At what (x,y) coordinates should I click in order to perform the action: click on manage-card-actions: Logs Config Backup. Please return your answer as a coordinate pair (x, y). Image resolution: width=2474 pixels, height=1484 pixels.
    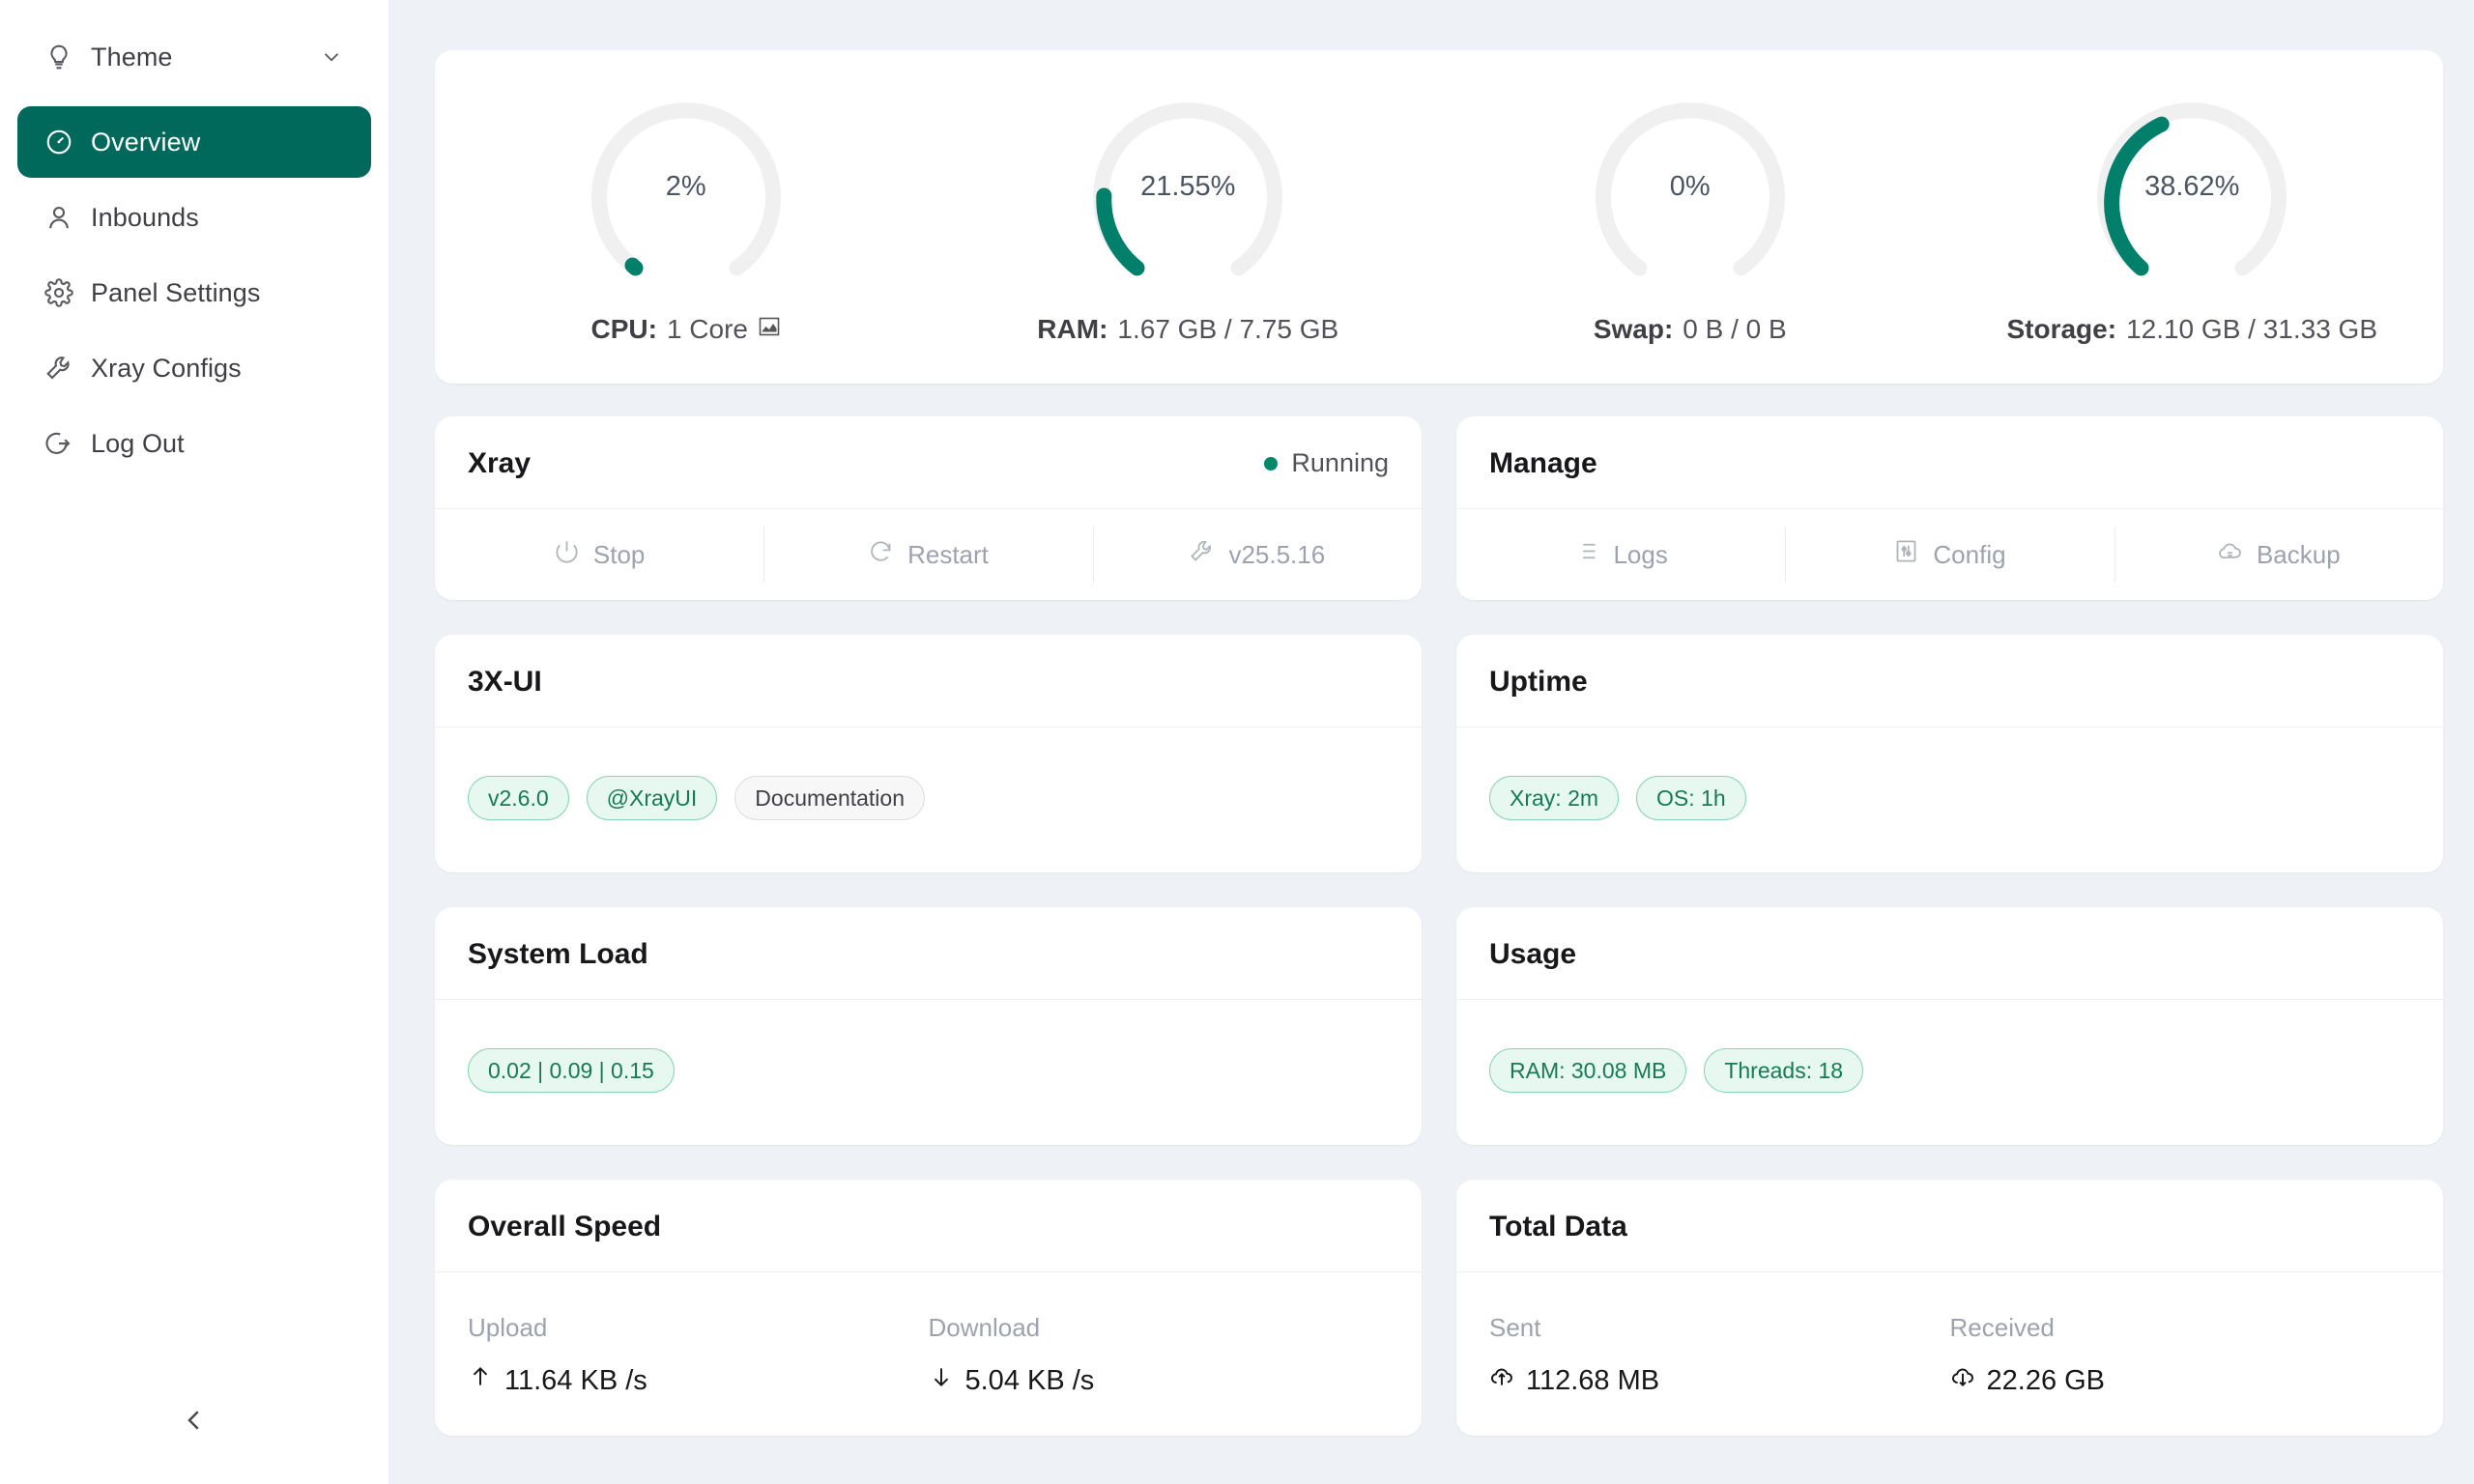
    Looking at the image, I should click on (1950, 554).